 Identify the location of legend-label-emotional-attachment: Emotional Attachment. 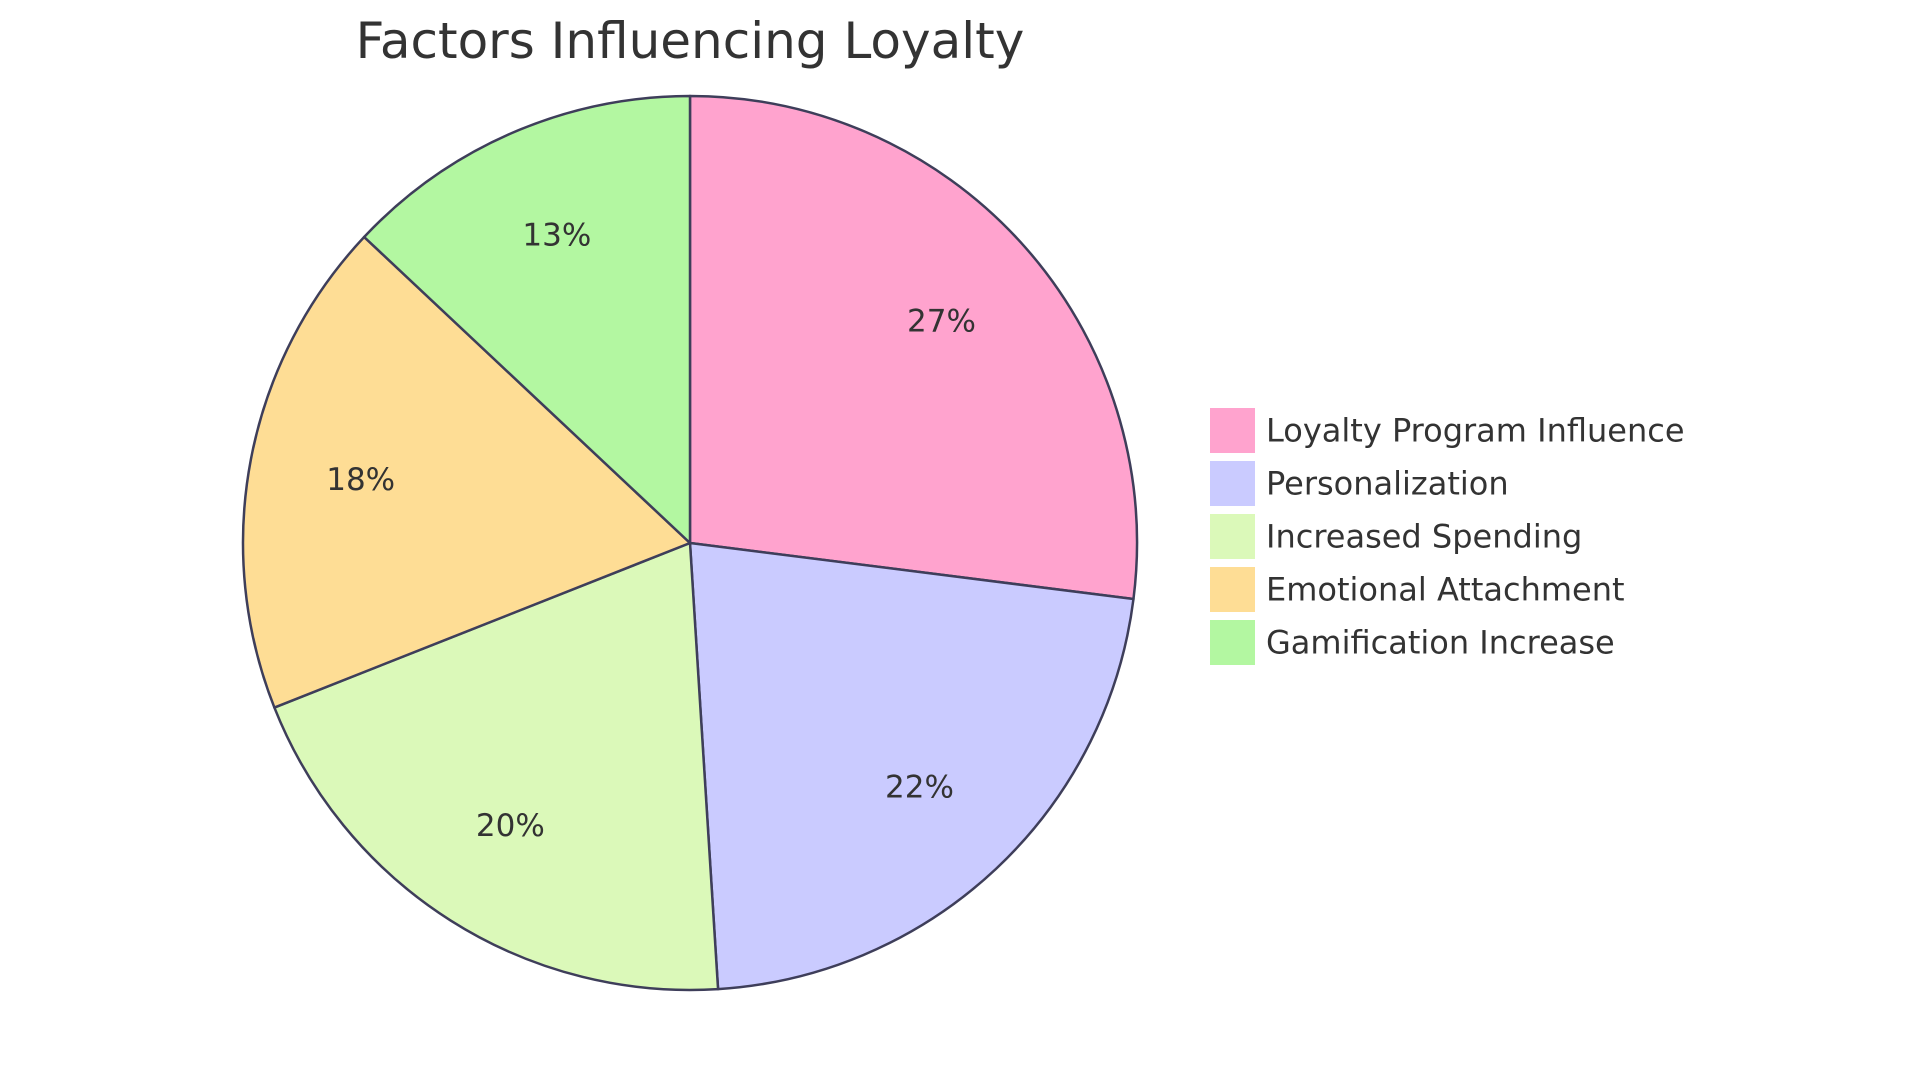
(1445, 590).